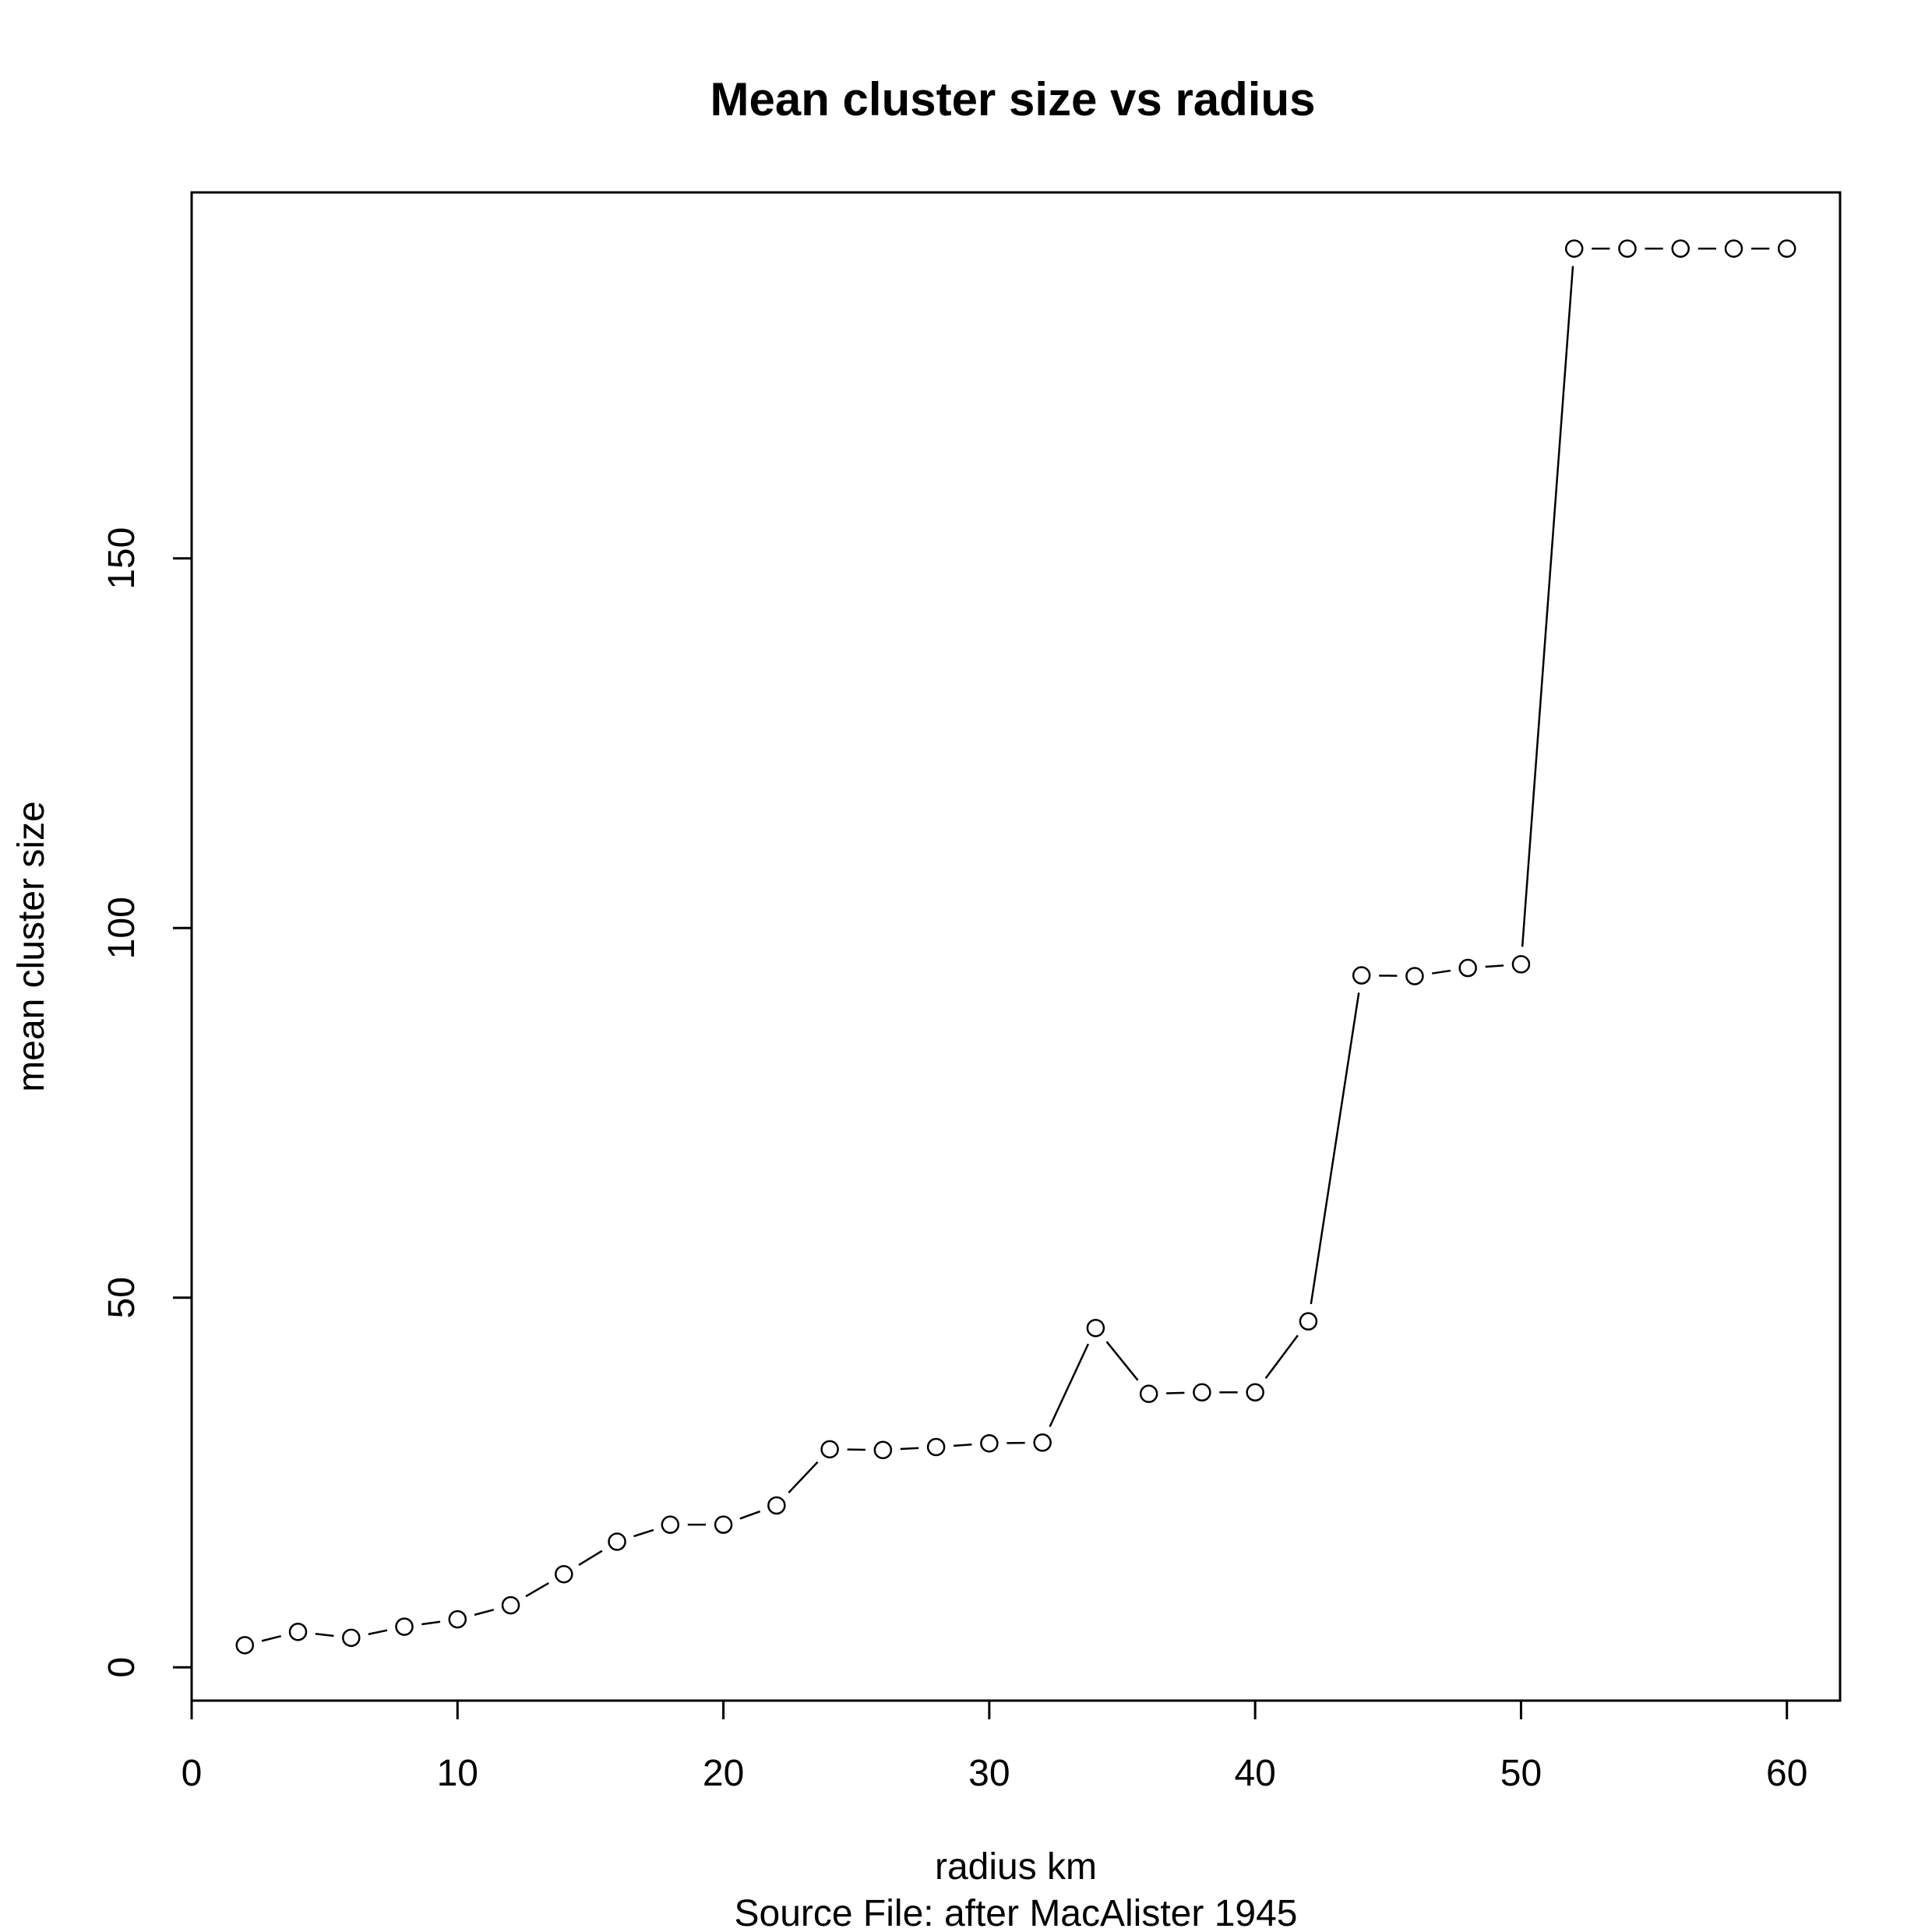 This screenshot has height=1932, width=1932. Describe the element at coordinates (32, 946) in the screenshot. I see `y-axis-label: mean cluster size` at that location.